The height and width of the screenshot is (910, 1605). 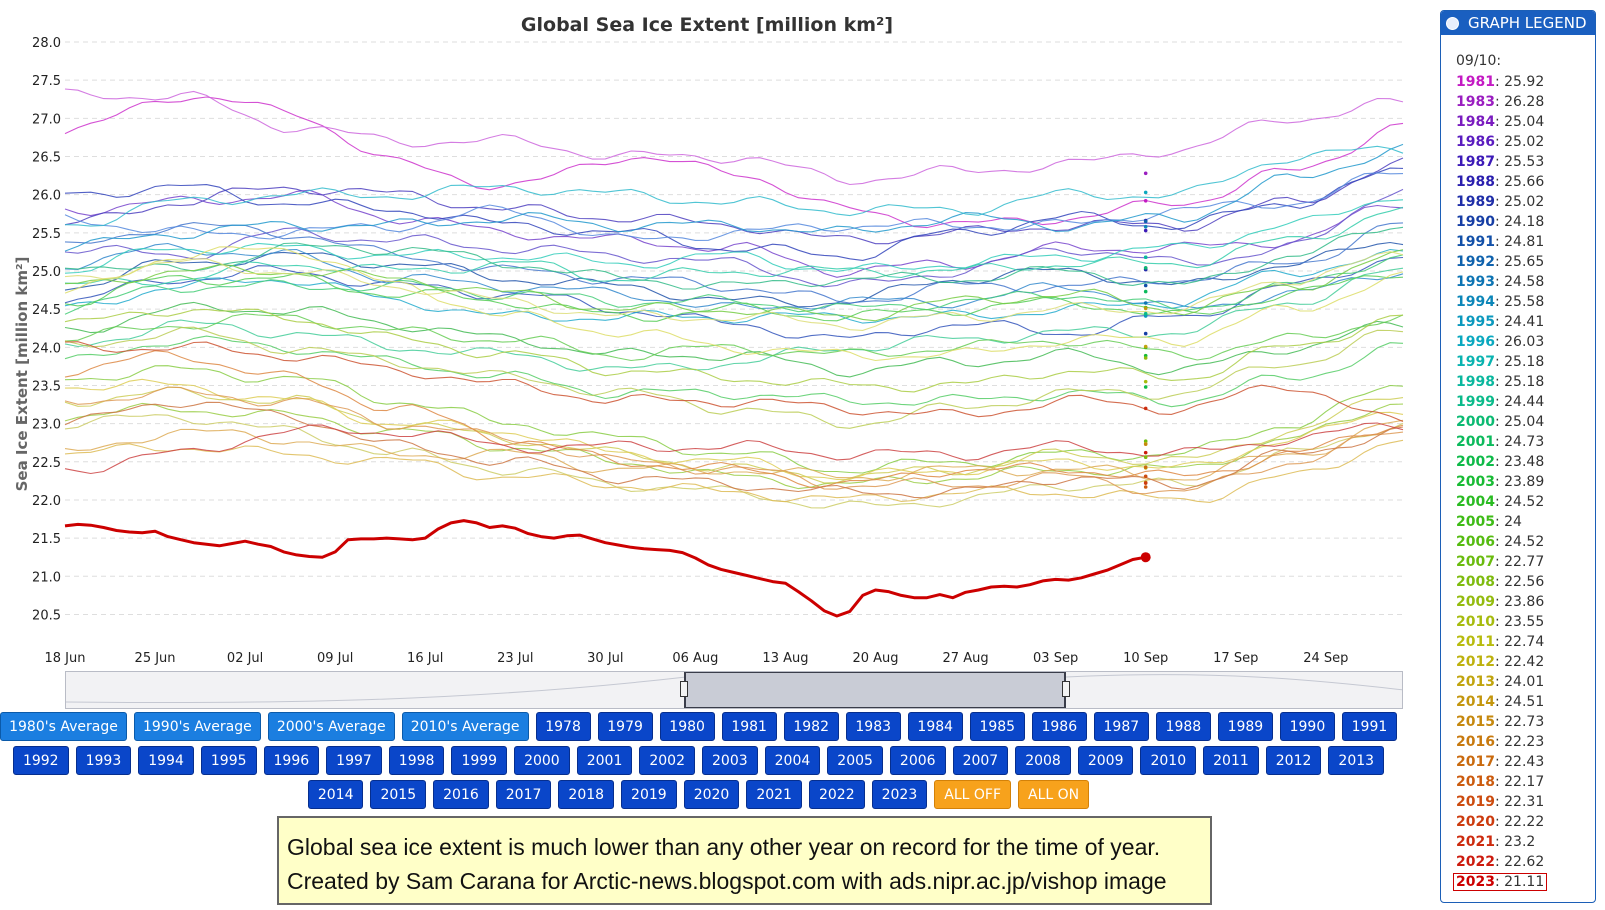 I want to click on navigator-handle-left, so click(x=684, y=689).